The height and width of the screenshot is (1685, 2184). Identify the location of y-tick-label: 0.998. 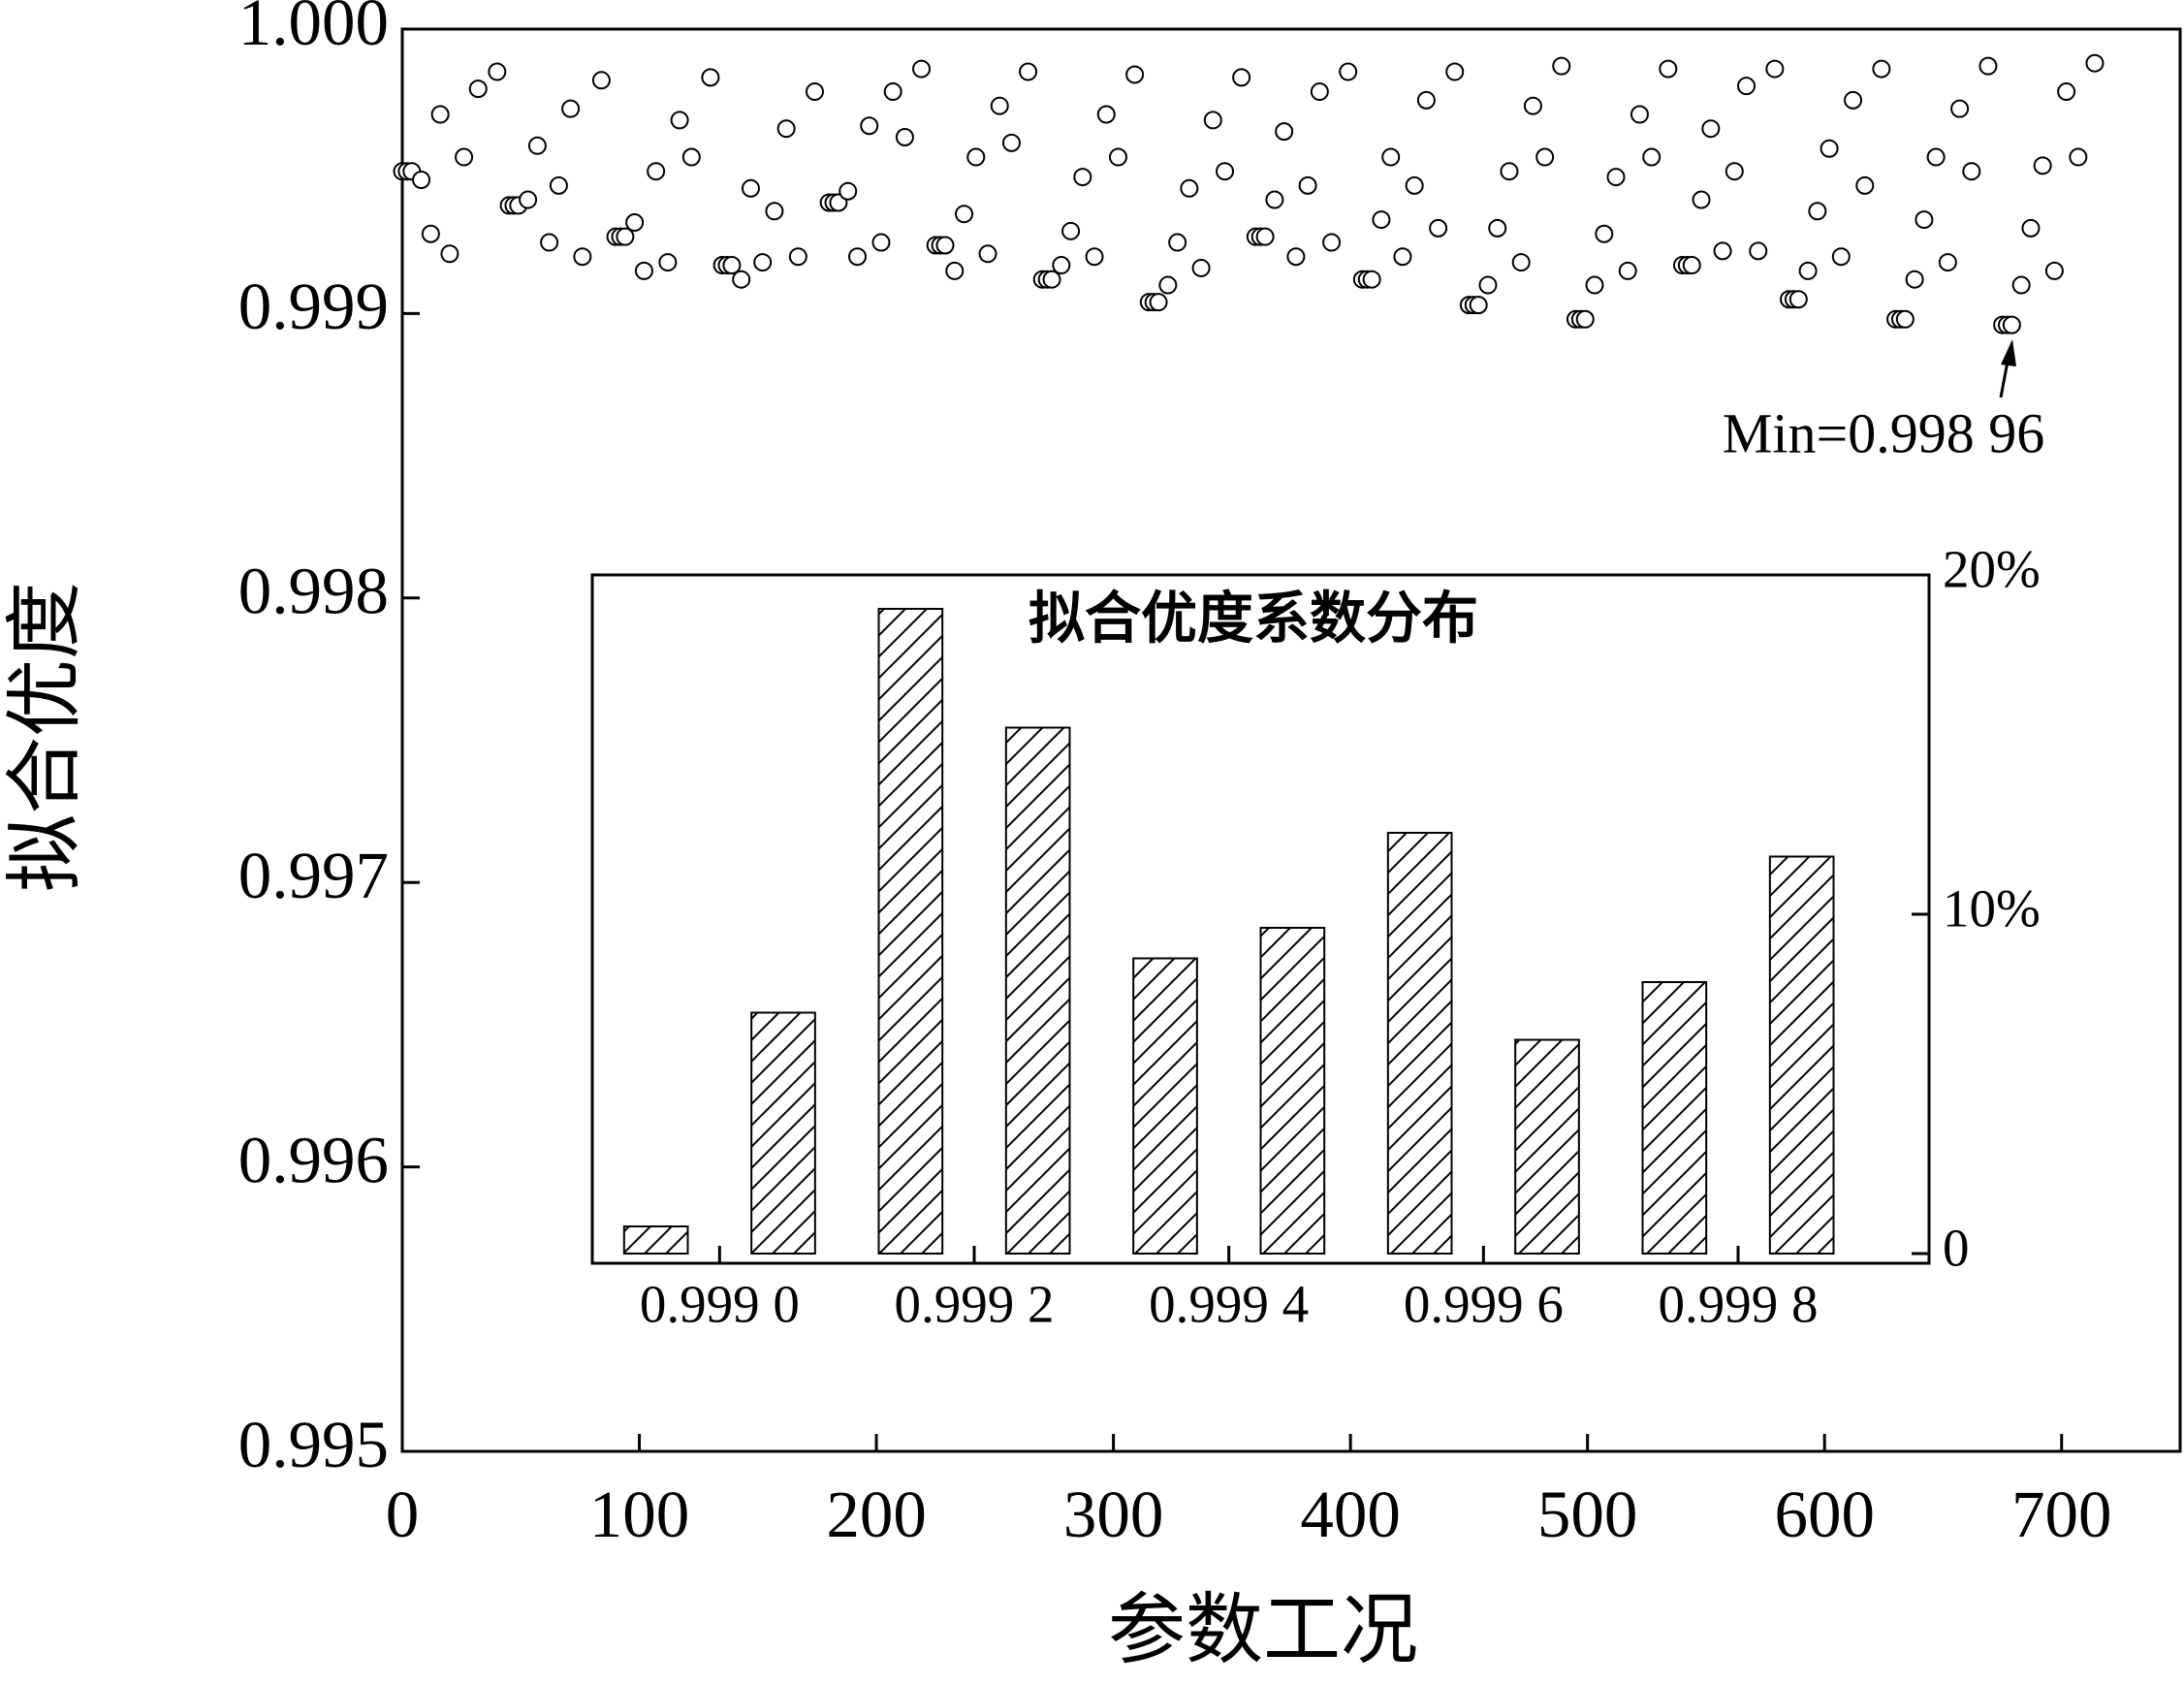
(313, 592).